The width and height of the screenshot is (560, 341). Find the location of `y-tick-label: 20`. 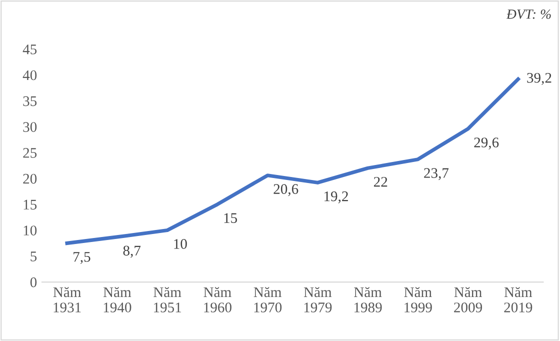

y-tick-label: 20 is located at coordinates (30, 179).